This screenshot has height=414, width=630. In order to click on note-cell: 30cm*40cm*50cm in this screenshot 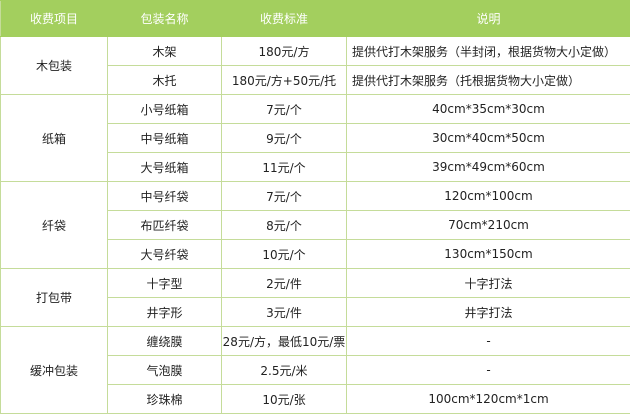, I will do `click(488, 138)`.